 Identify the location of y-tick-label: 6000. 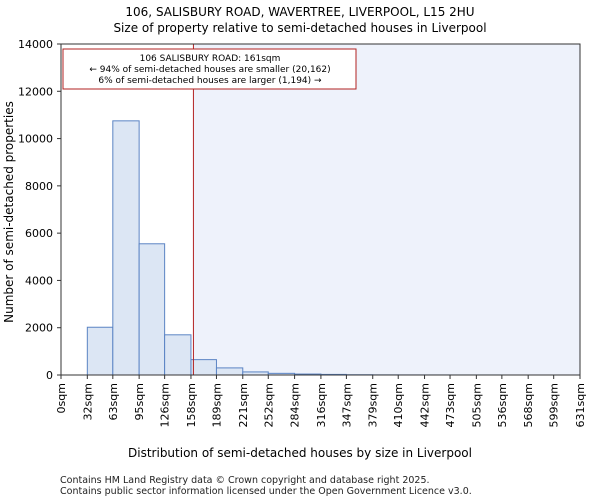
(39, 233).